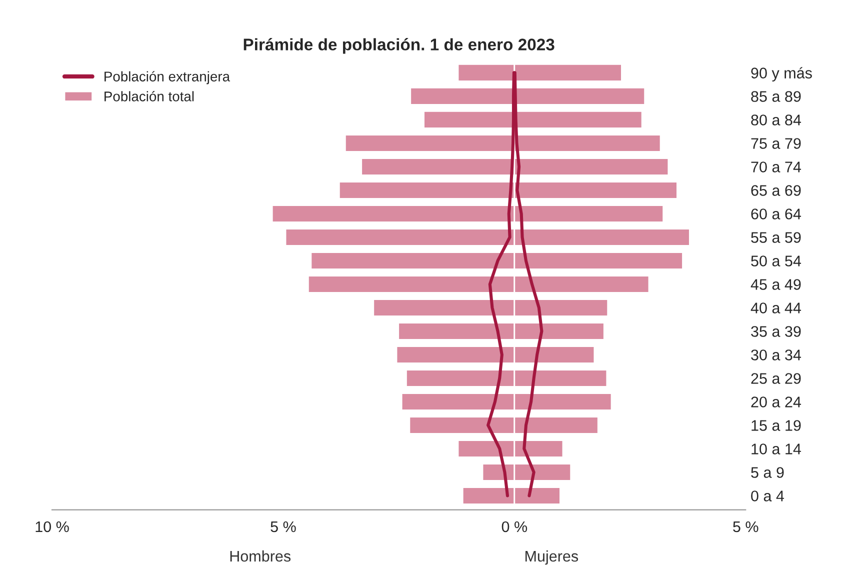 The height and width of the screenshot is (586, 867). I want to click on y-tick-label: 85 a 89, so click(776, 96).